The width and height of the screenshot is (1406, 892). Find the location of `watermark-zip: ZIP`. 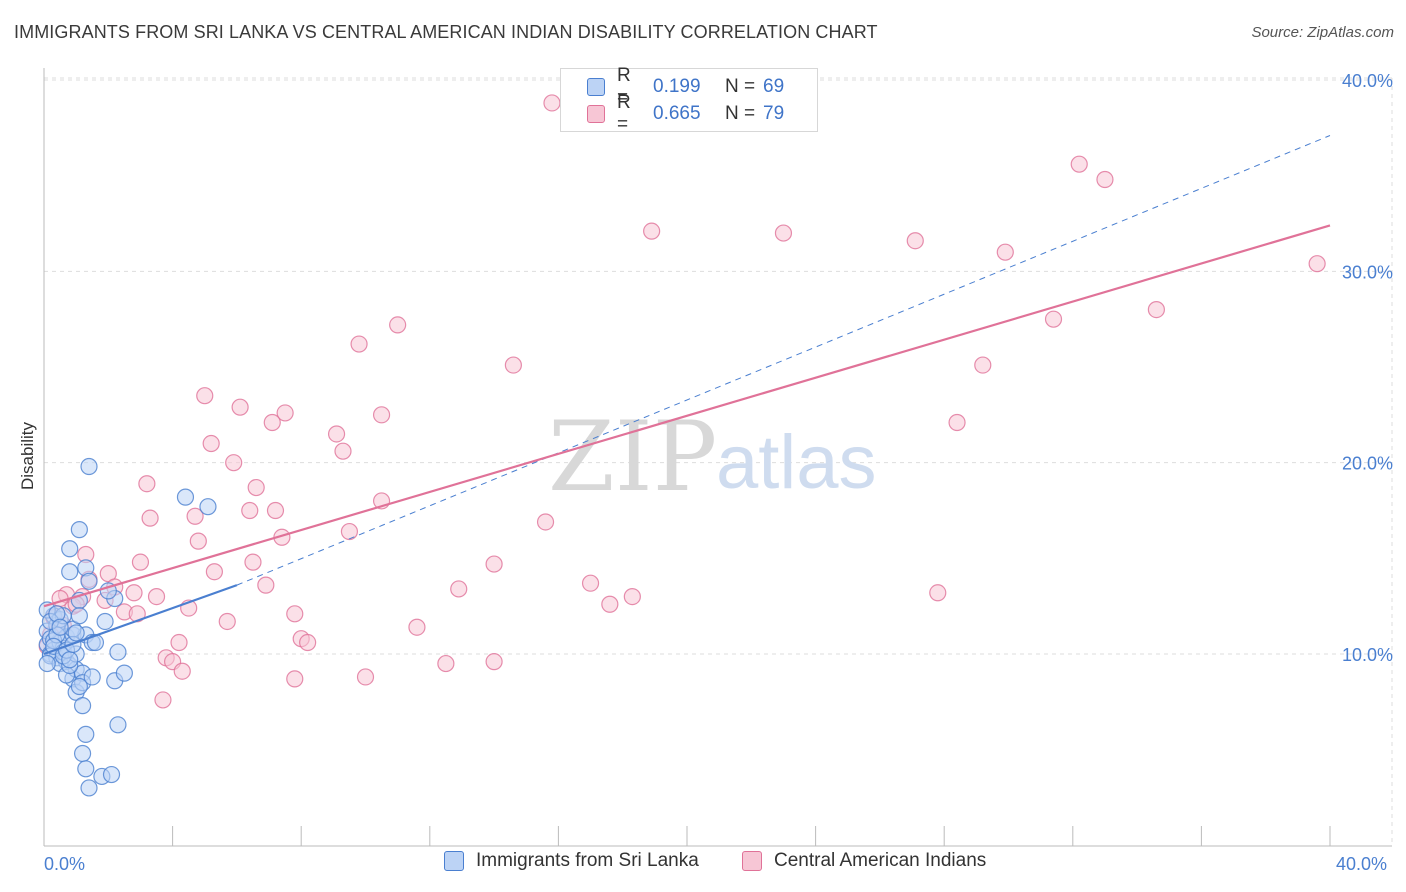

watermark-zip: ZIP is located at coordinates (632, 457).